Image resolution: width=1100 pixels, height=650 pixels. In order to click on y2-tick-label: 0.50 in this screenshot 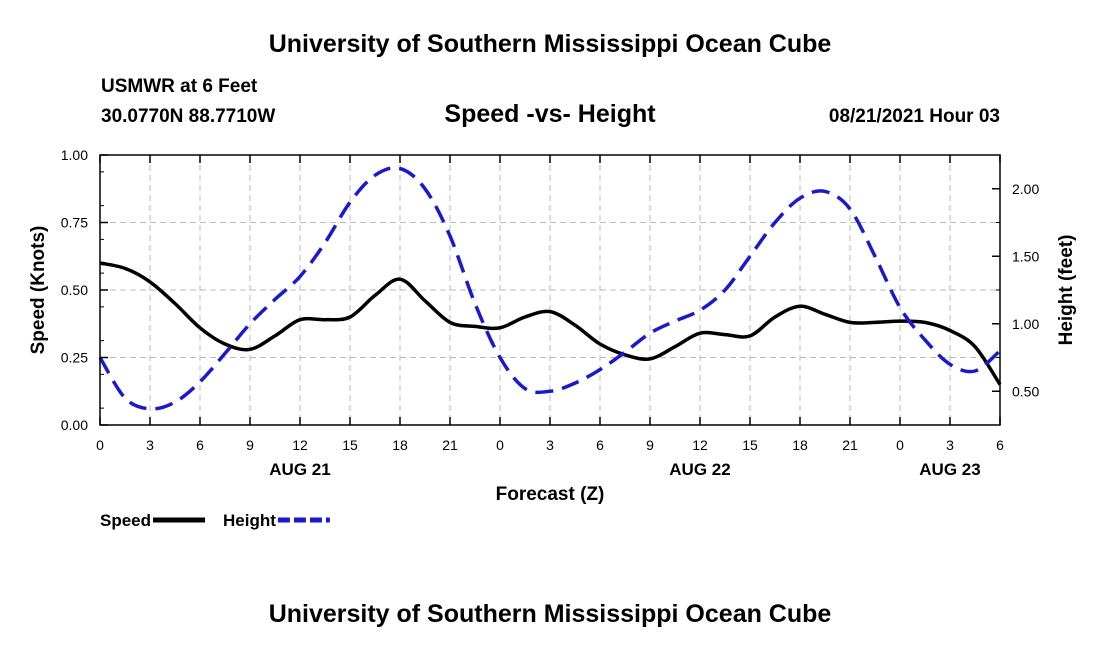, I will do `click(1025, 391)`.